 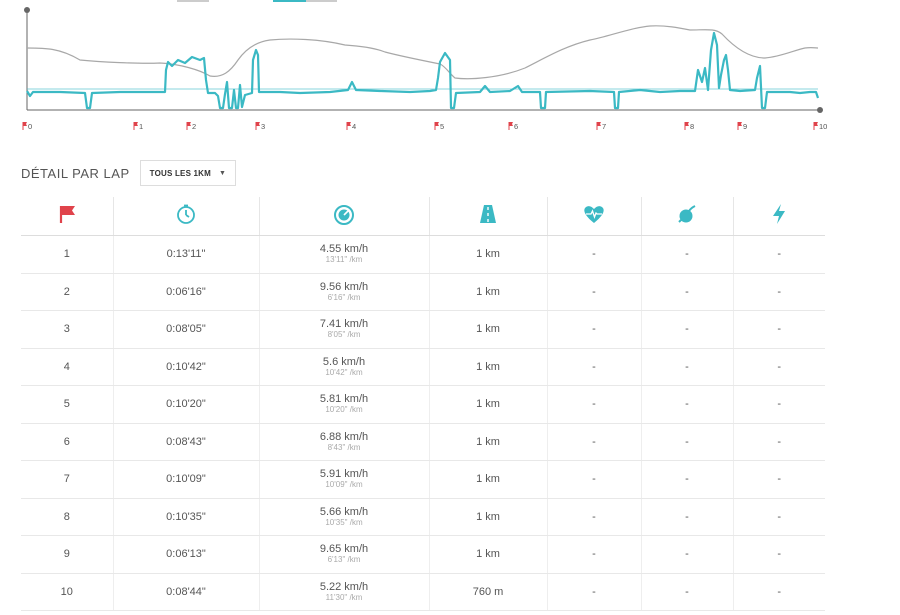 What do you see at coordinates (344, 511) in the screenshot?
I see `lap-speed: 5.66 km/h` at bounding box center [344, 511].